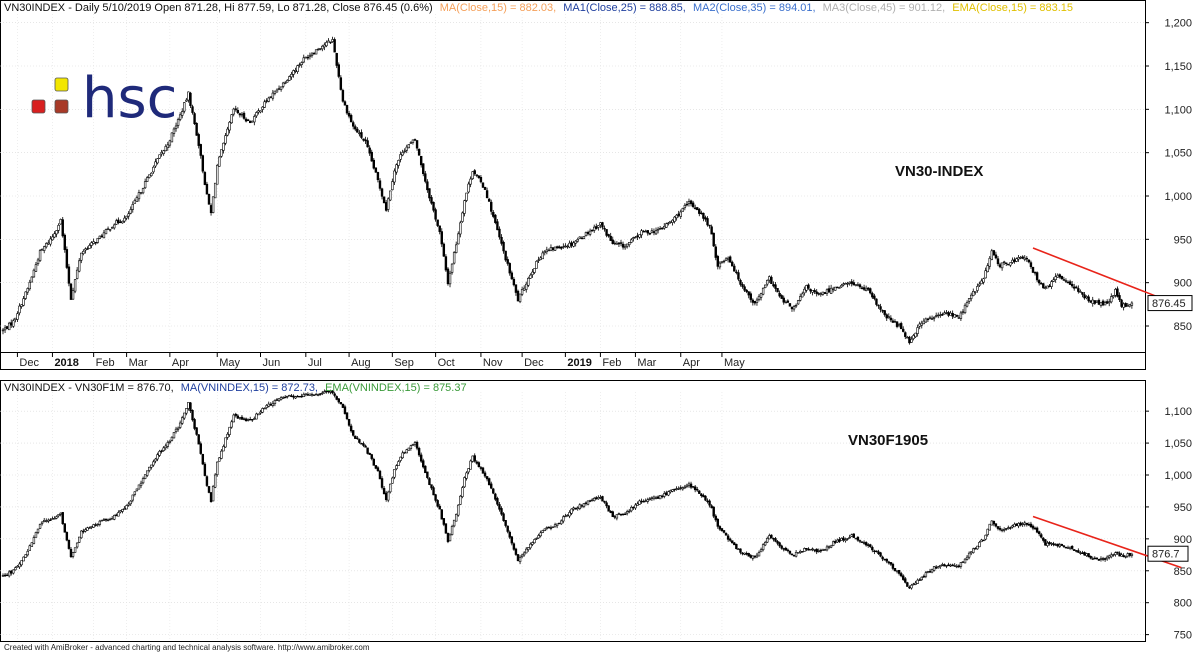  I want to click on panel1-last-value: 876.45, so click(1169, 304).